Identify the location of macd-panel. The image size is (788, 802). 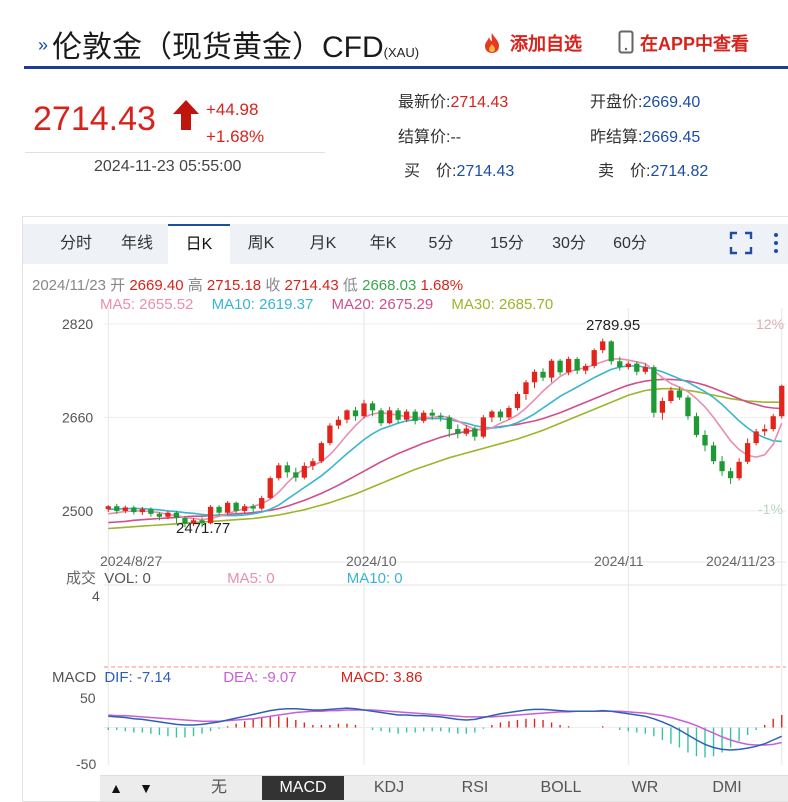
(445, 732).